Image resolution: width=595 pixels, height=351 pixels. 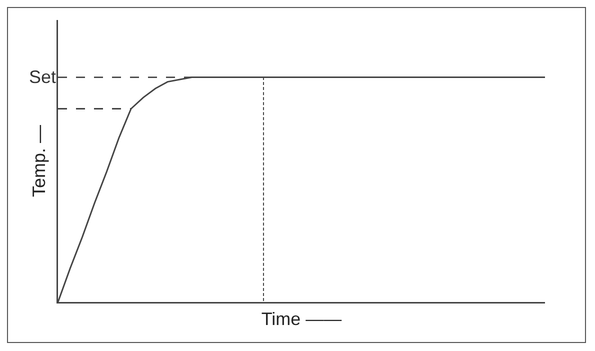 What do you see at coordinates (301, 318) in the screenshot?
I see `x-axis-title: Time ——` at bounding box center [301, 318].